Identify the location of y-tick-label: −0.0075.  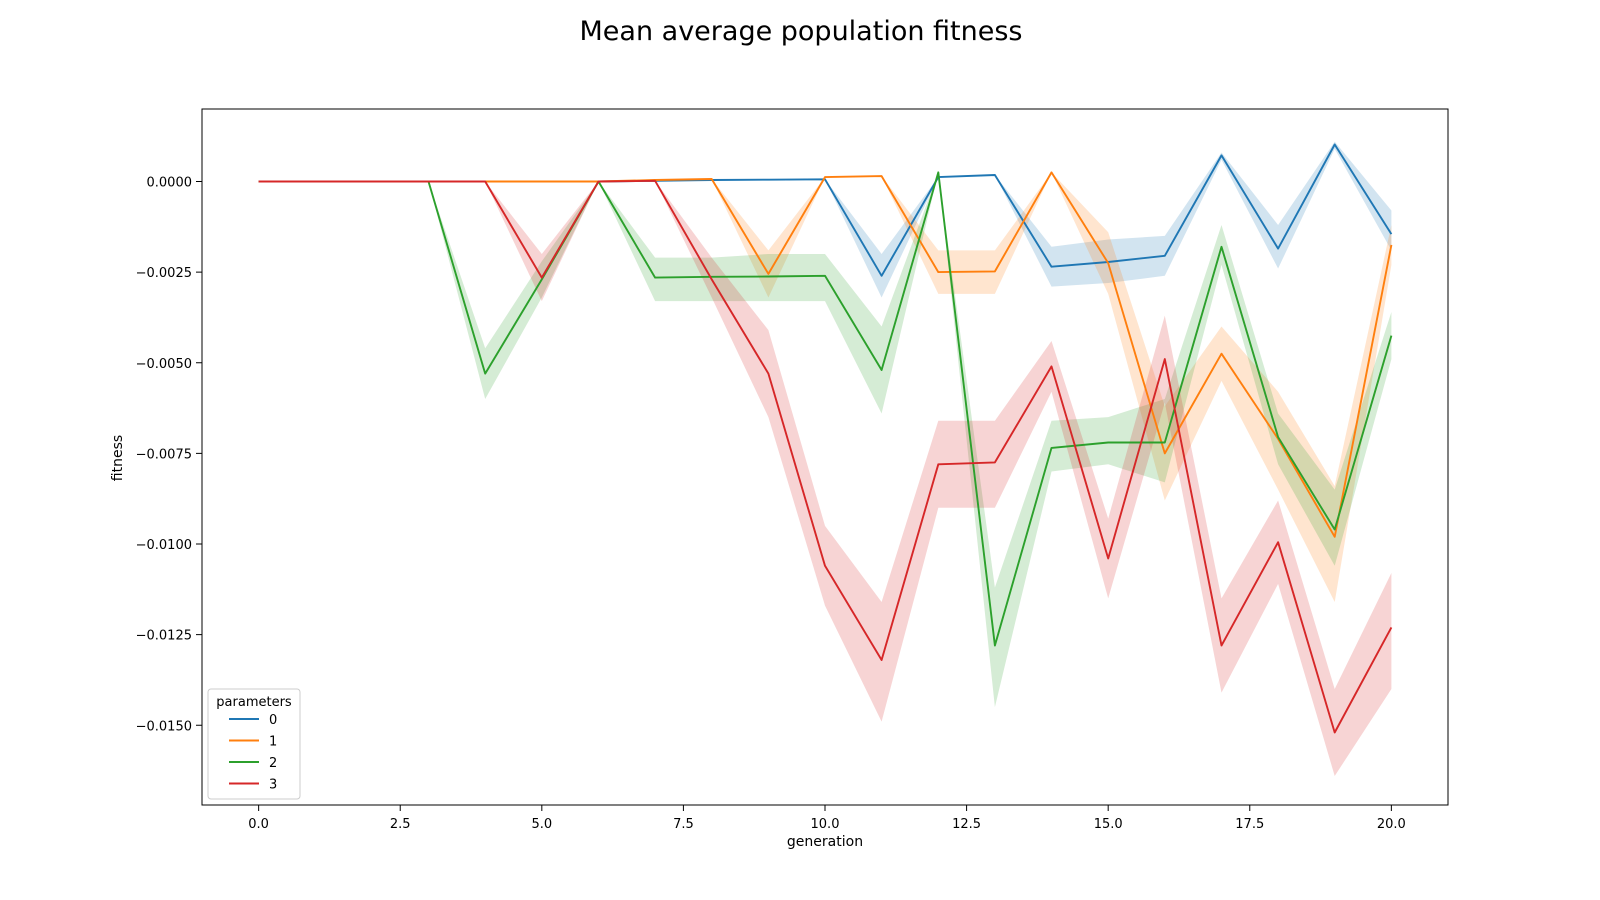
(164, 454).